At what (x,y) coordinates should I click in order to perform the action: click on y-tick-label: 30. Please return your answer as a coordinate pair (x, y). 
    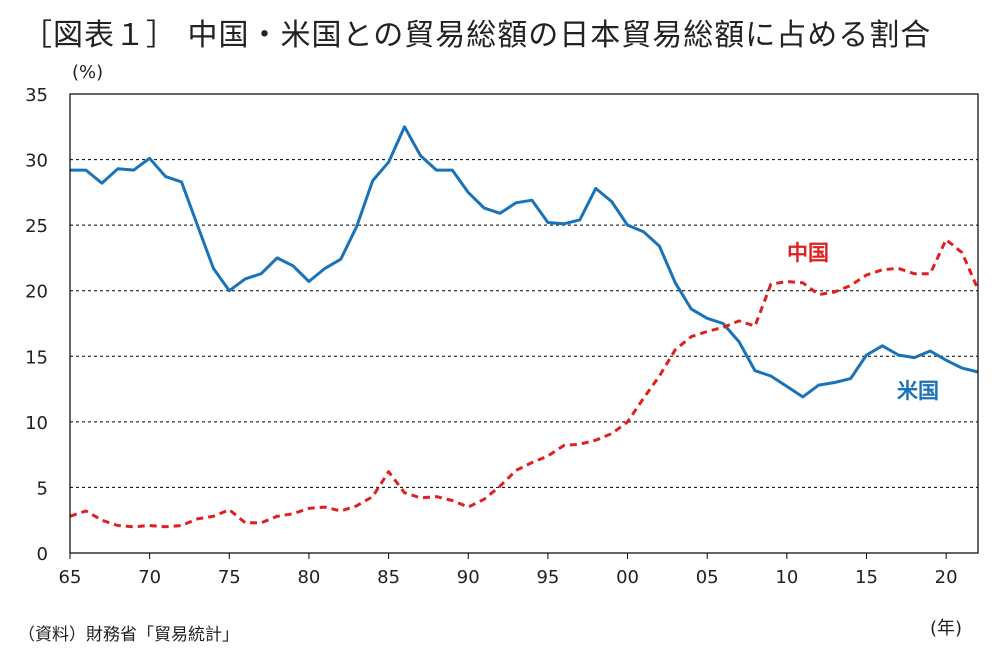
    Looking at the image, I should click on (36, 161).